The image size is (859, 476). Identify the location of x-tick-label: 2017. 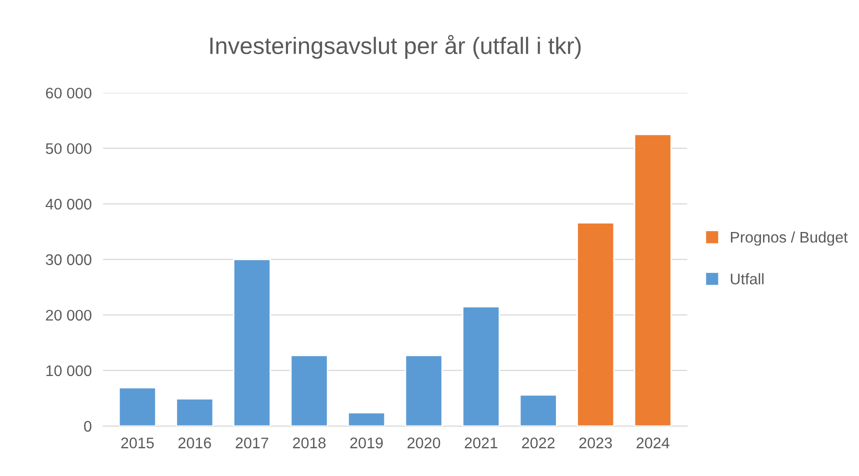
(252, 443).